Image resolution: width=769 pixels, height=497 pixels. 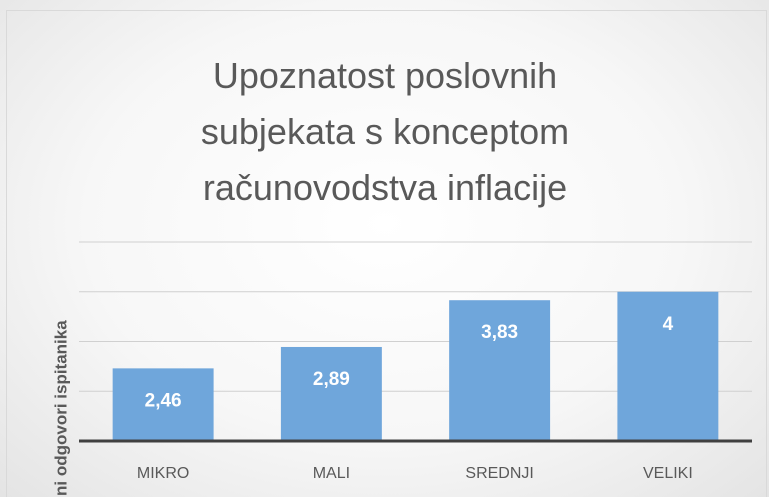 I want to click on data-label: 3,83, so click(x=499, y=332).